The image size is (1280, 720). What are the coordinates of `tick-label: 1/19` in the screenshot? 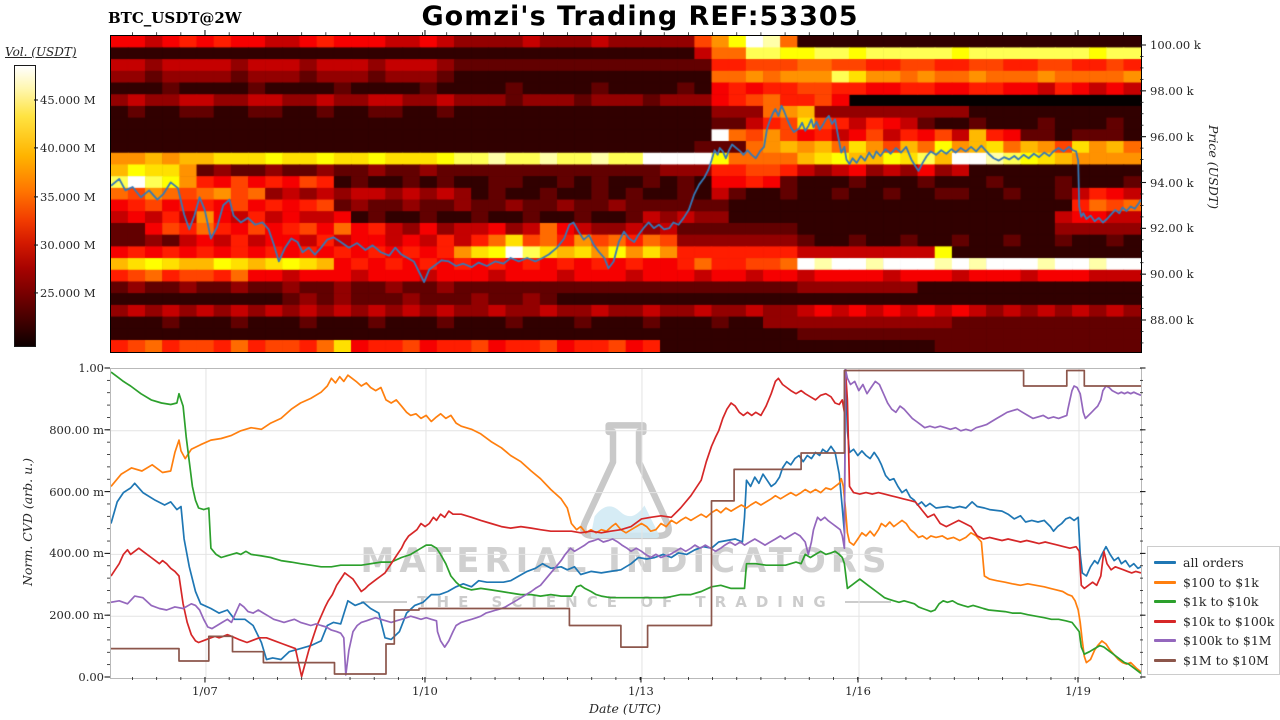 It's located at (1078, 691).